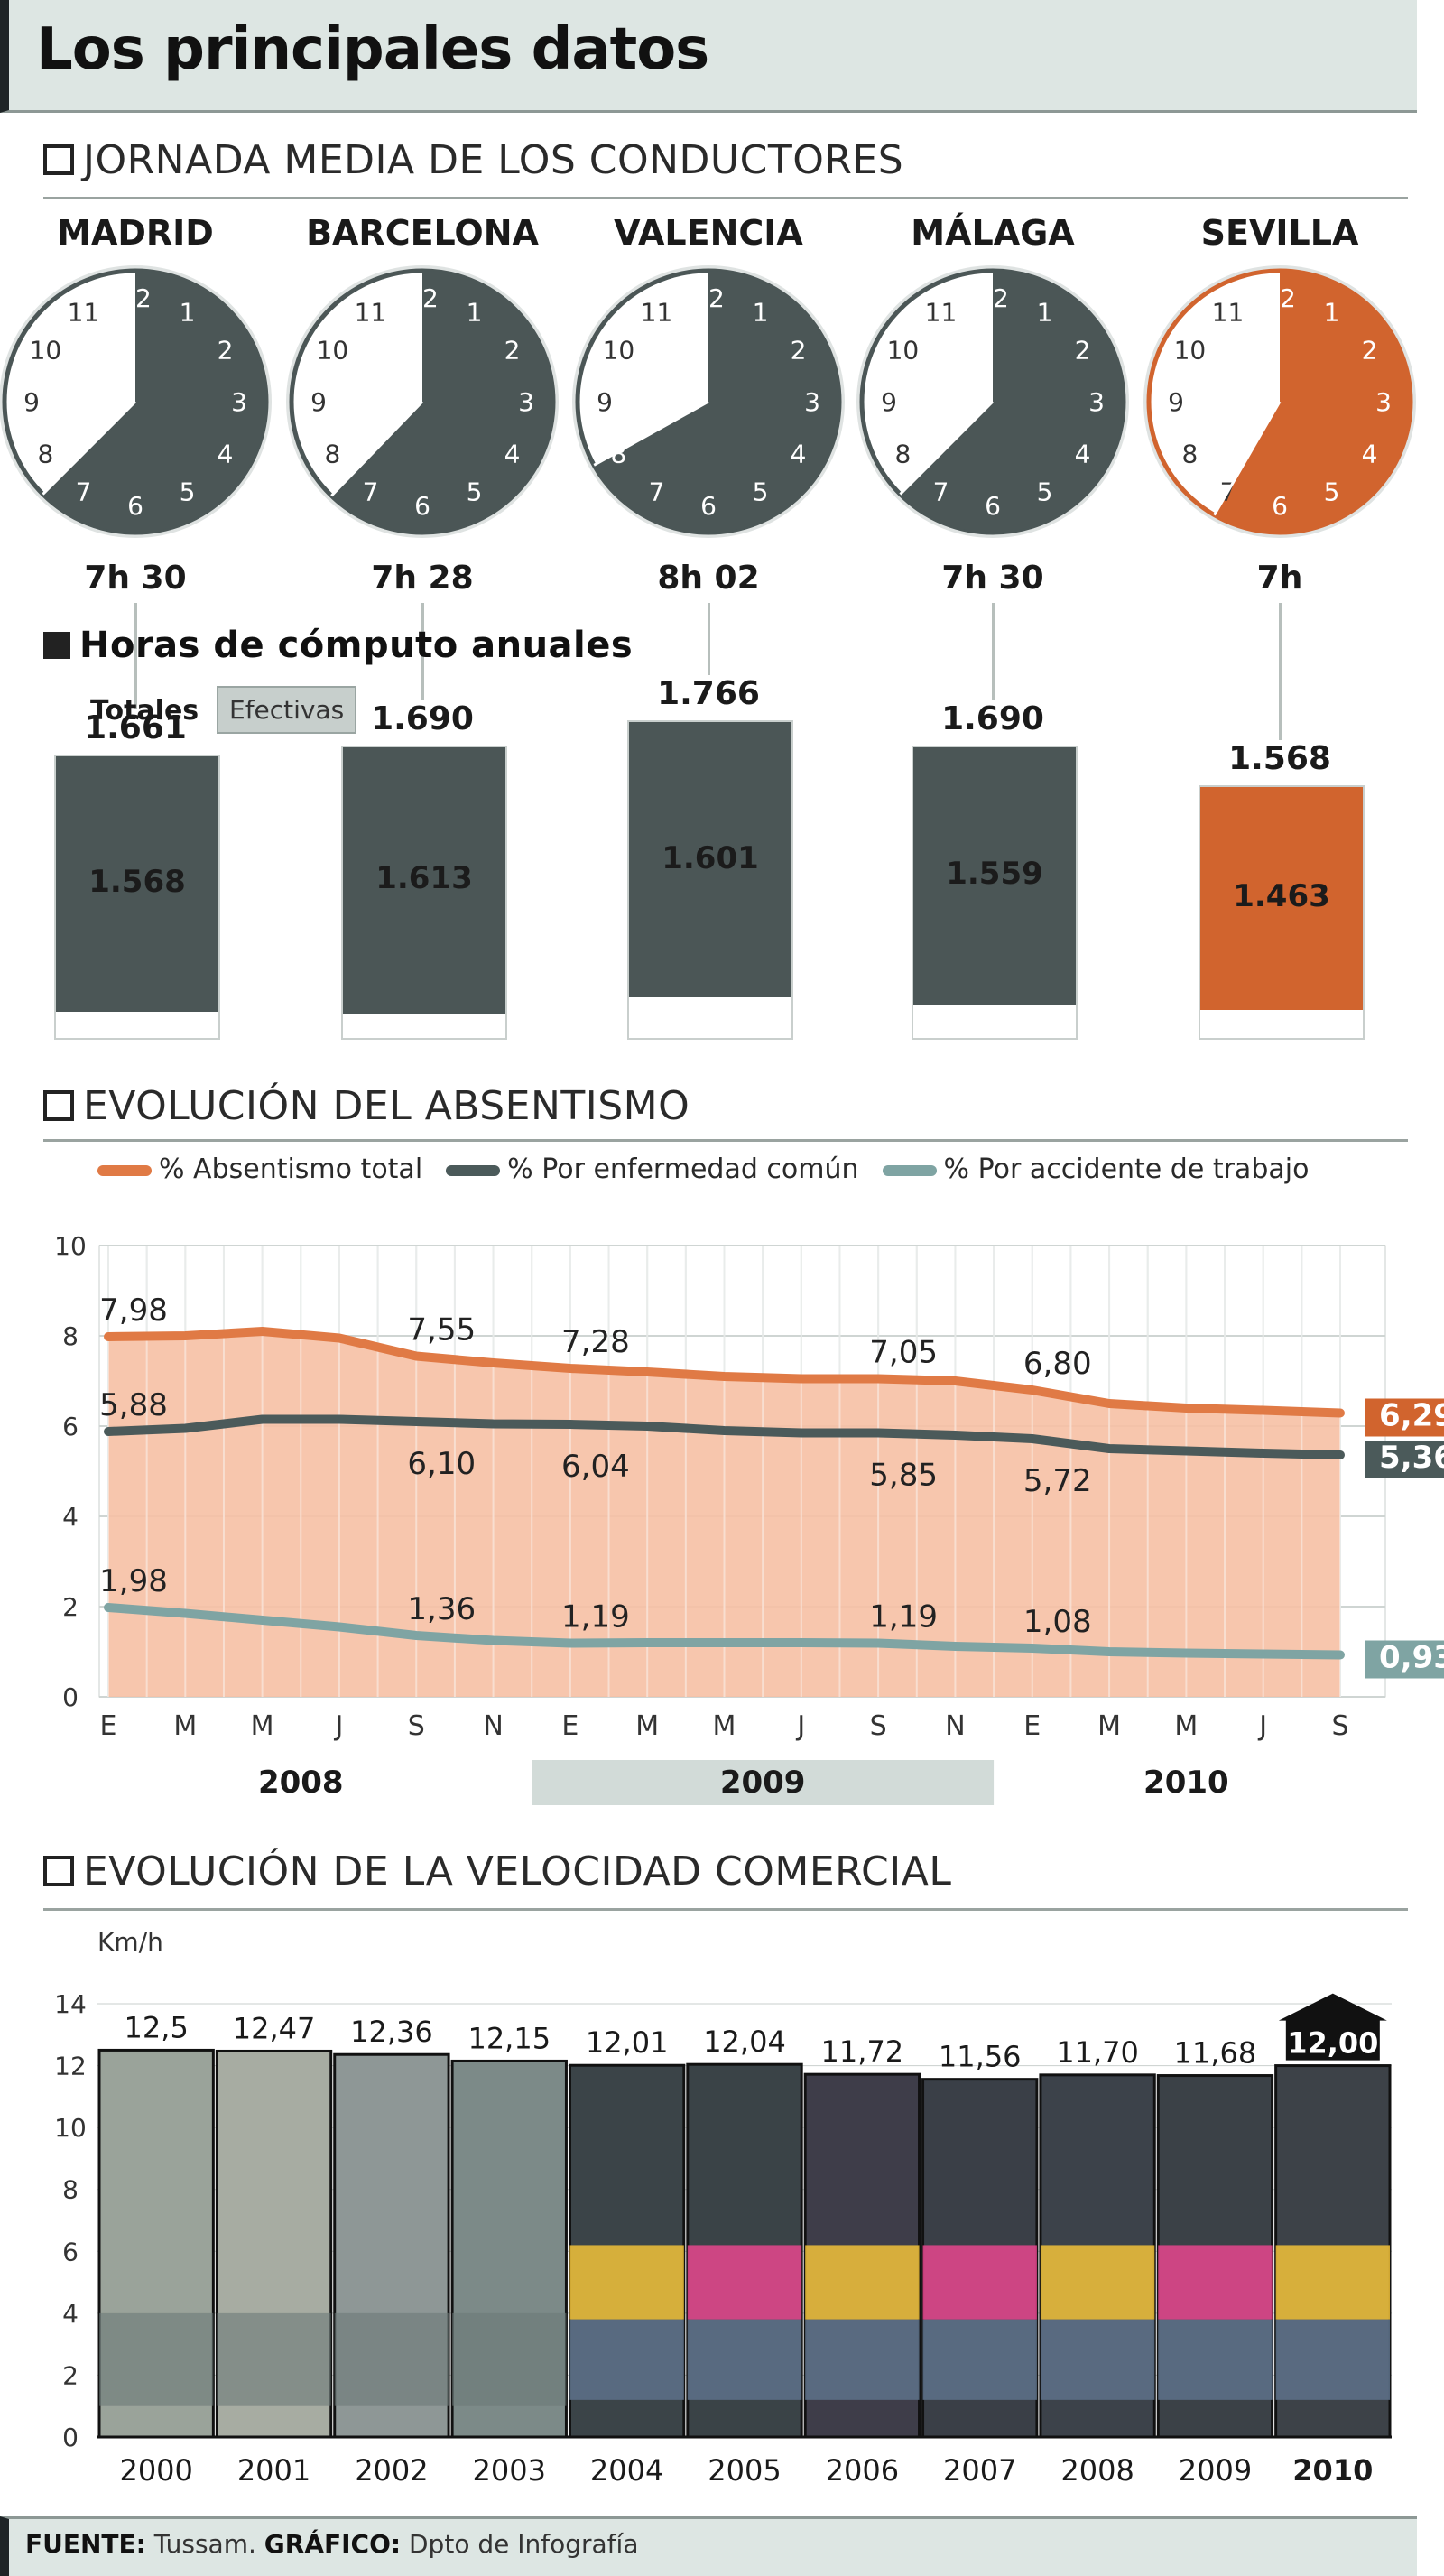 The width and height of the screenshot is (1444, 2576). What do you see at coordinates (291, 1170) in the screenshot?
I see `legend-label: % Absentismo total` at bounding box center [291, 1170].